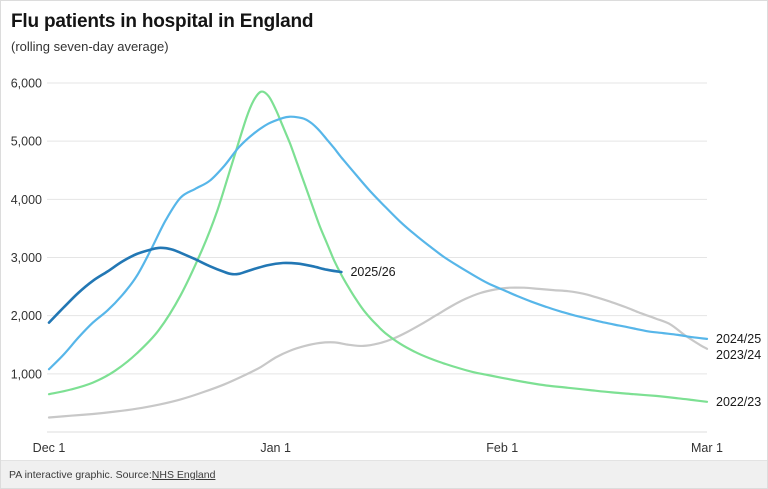  I want to click on y-axis-tick-label: 3,000, so click(26, 258).